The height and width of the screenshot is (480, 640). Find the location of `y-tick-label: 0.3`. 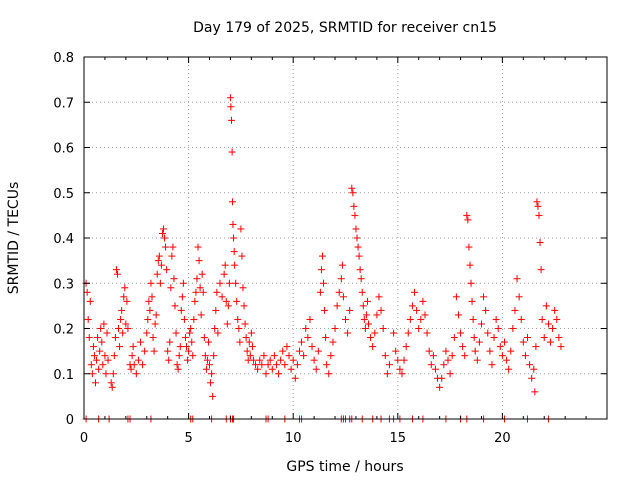

y-tick-label: 0.3 is located at coordinates (63, 284).